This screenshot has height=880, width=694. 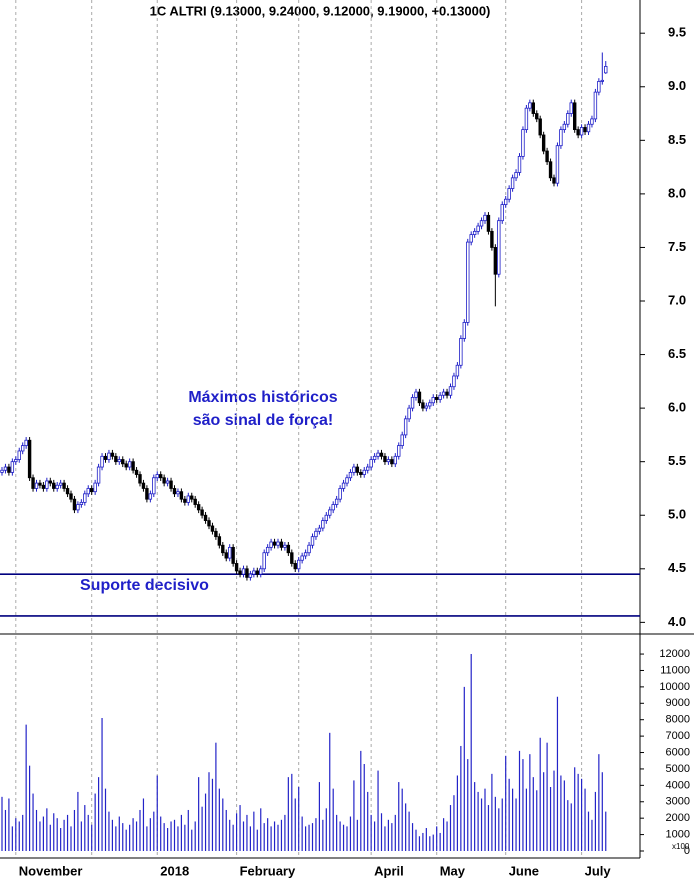 I want to click on y-tick-label: 10000, so click(x=674, y=687).